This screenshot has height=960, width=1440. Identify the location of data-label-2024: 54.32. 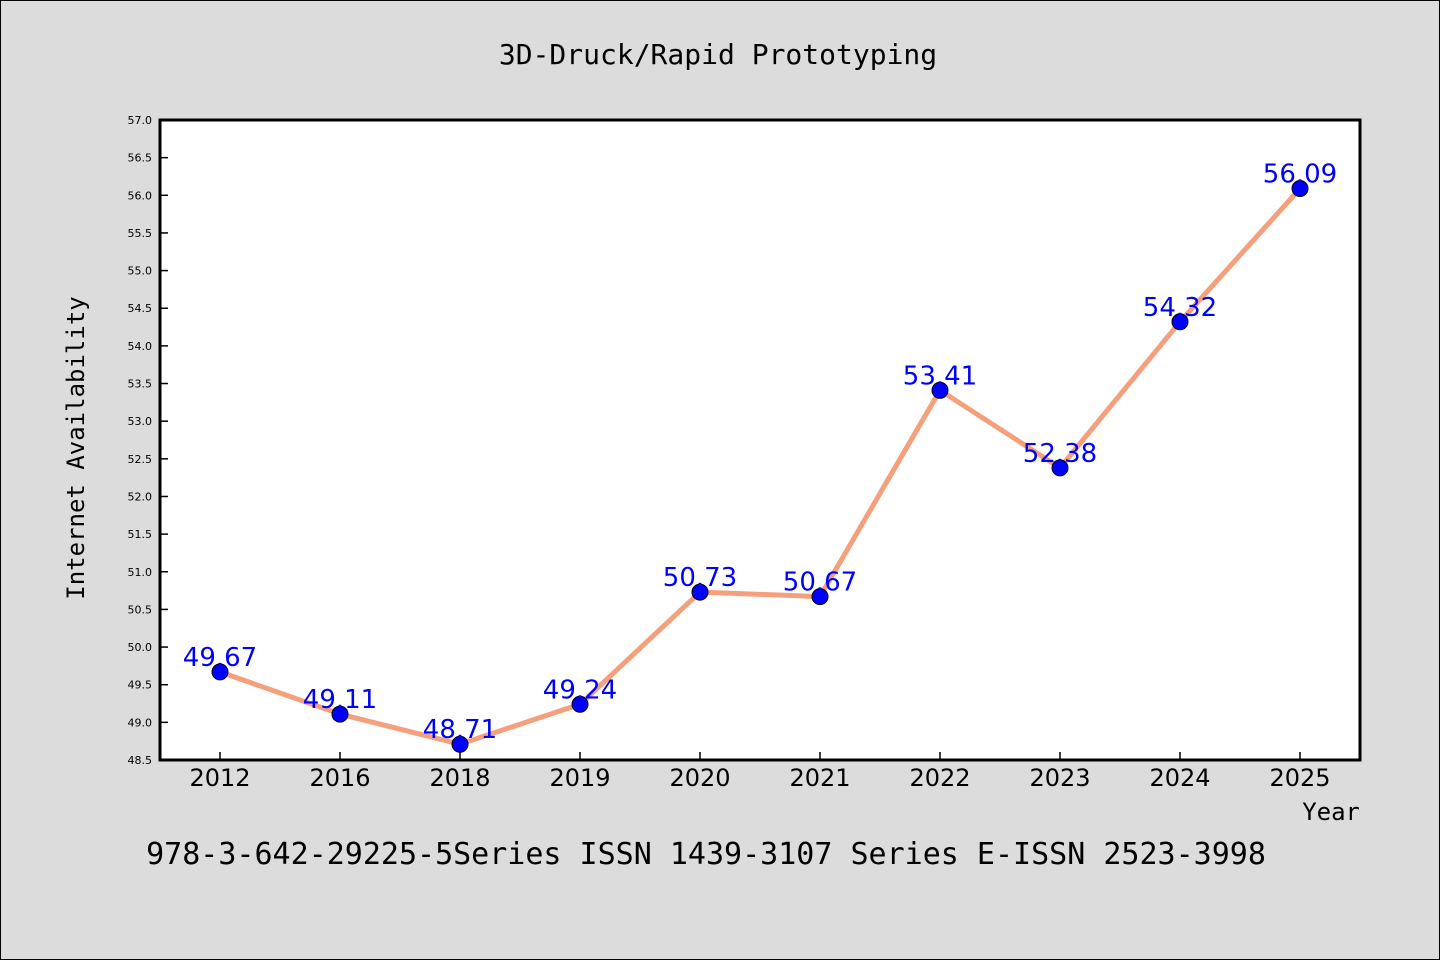
(1180, 308).